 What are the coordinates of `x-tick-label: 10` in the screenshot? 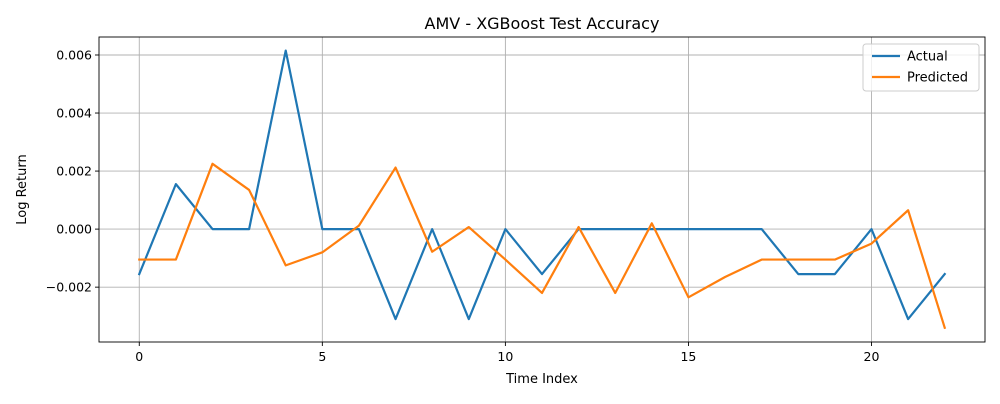 It's located at (505, 356).